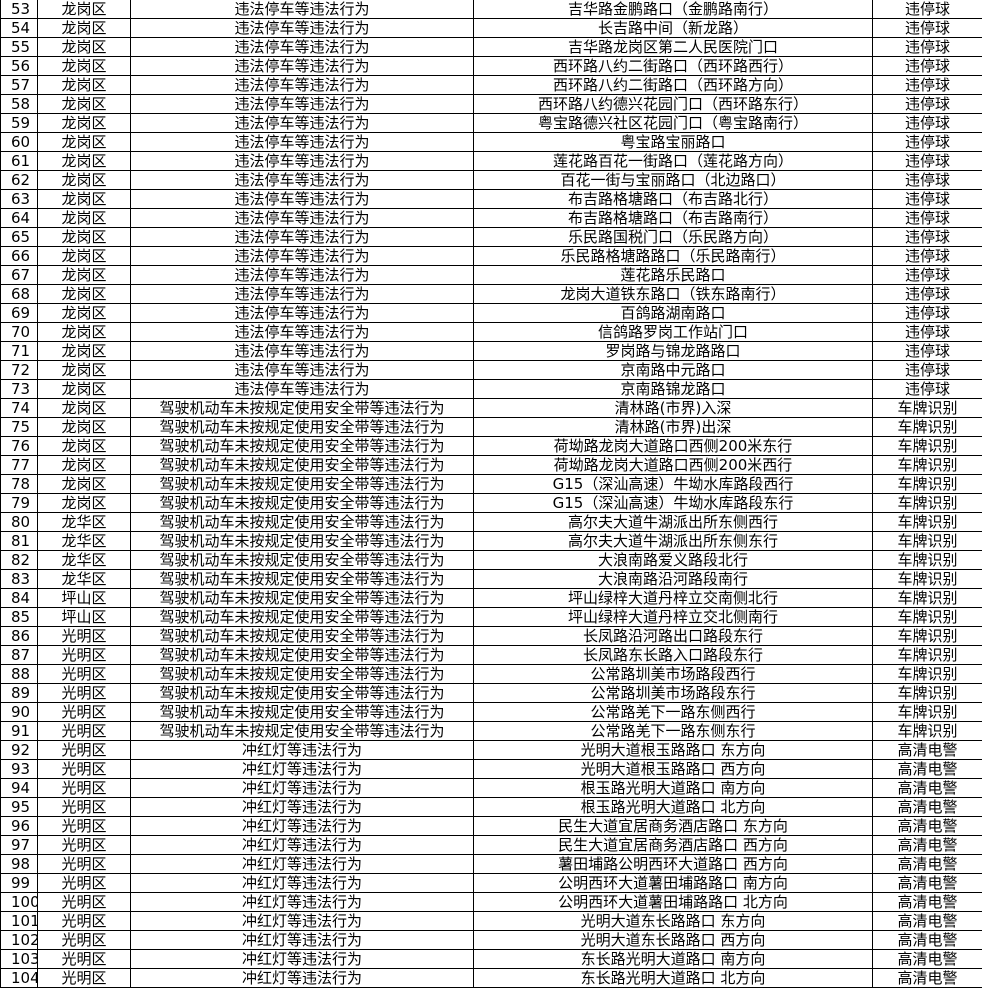  I want to click on row-number-cell: 90, so click(19, 712).